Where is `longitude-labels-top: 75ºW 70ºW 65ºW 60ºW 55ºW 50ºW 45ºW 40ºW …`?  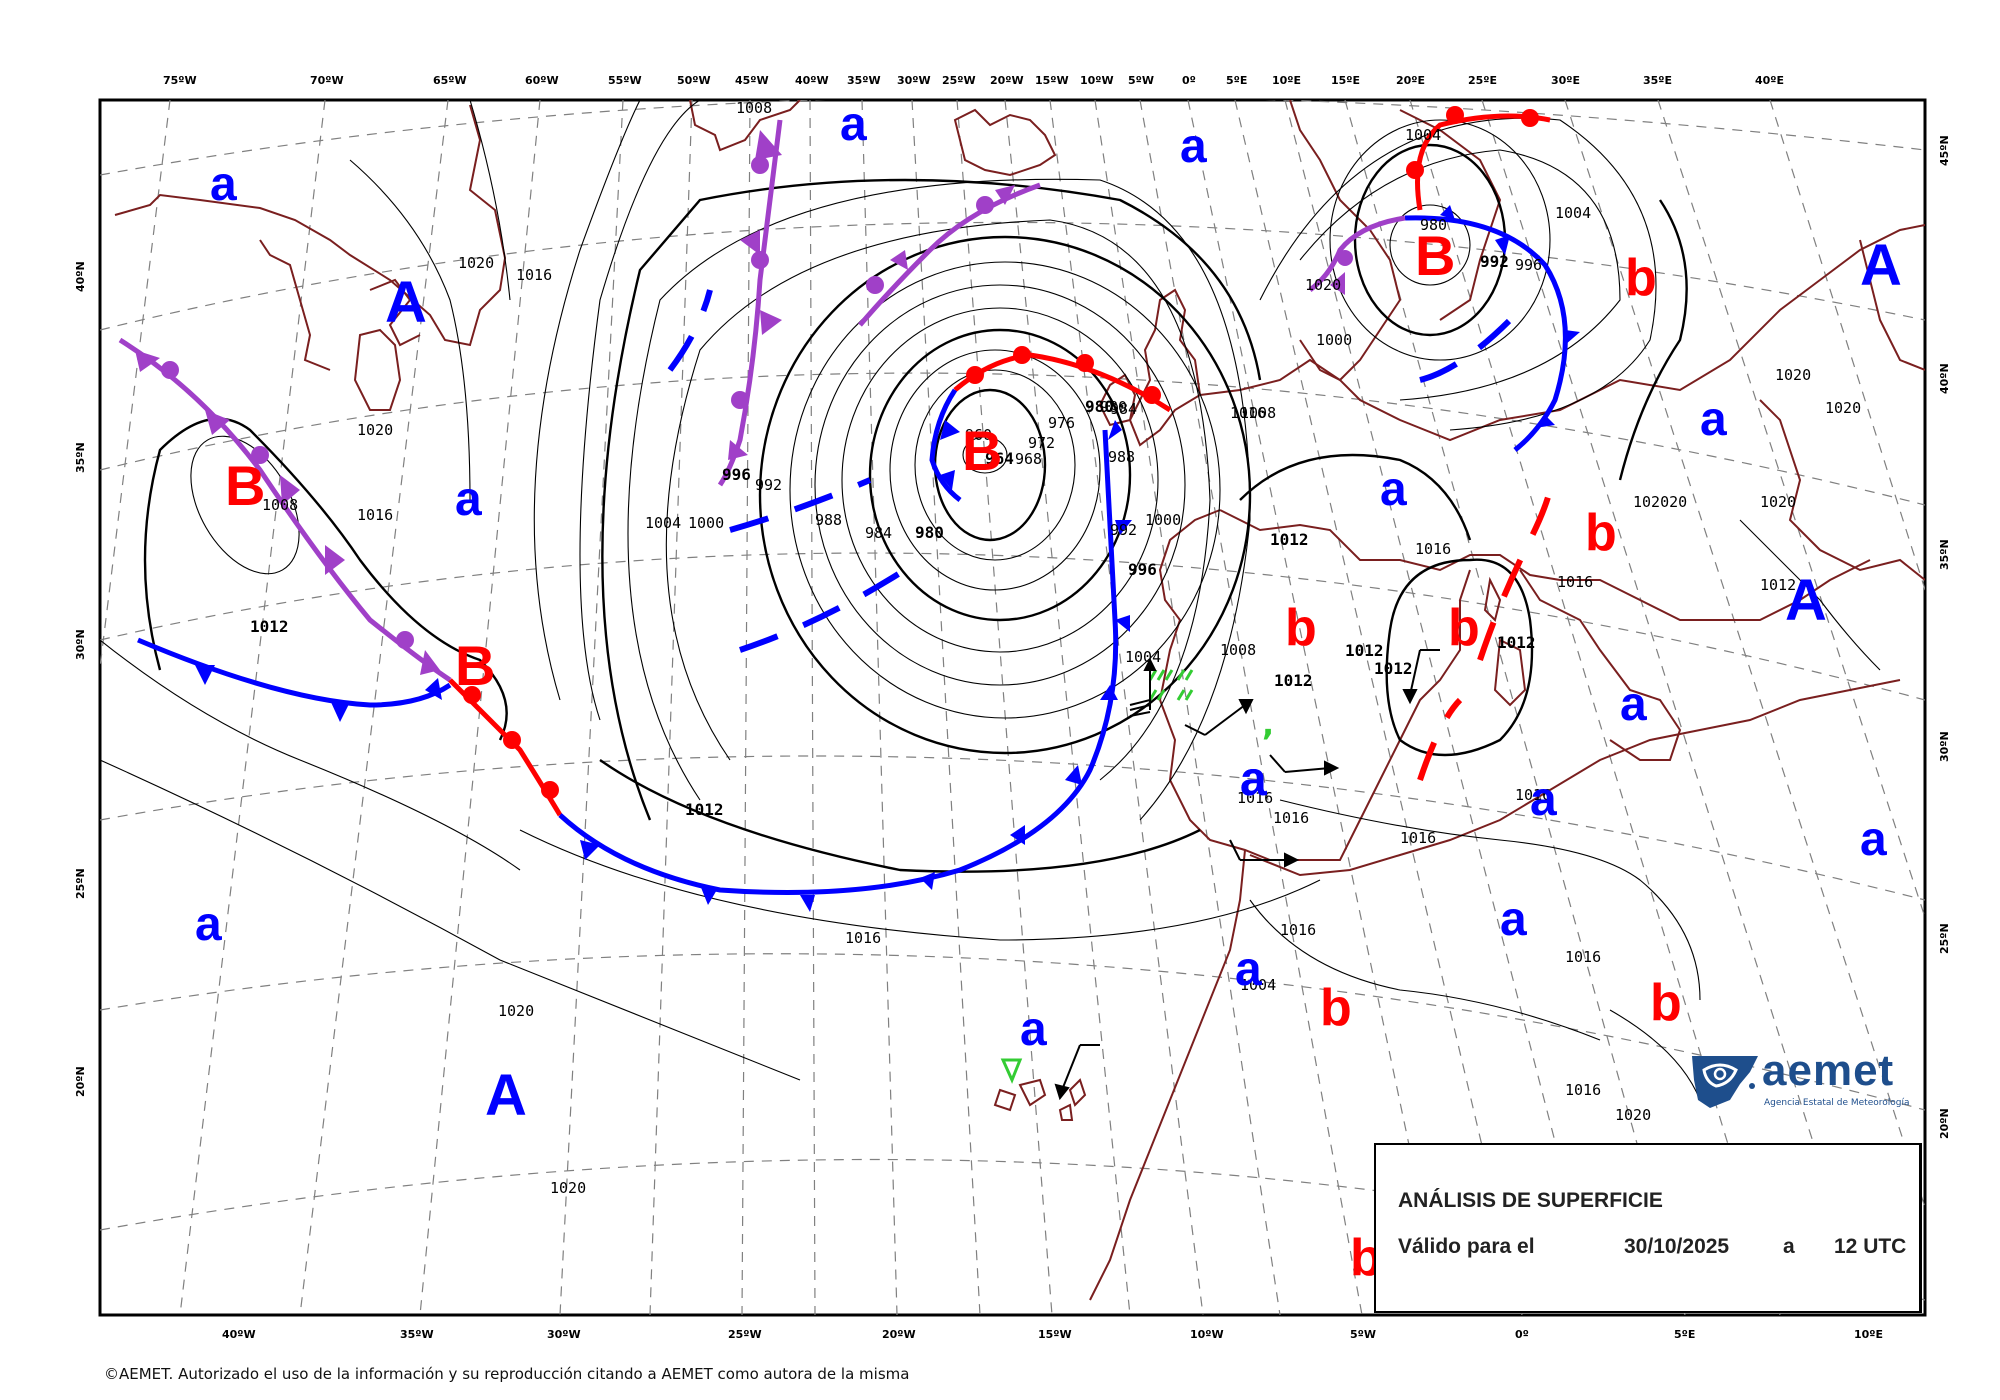
longitude-labels-top: 75ºW 70ºW 65ºW 60ºW 55ºW 50ºW 45ºW 40ºW … is located at coordinates (973, 80).